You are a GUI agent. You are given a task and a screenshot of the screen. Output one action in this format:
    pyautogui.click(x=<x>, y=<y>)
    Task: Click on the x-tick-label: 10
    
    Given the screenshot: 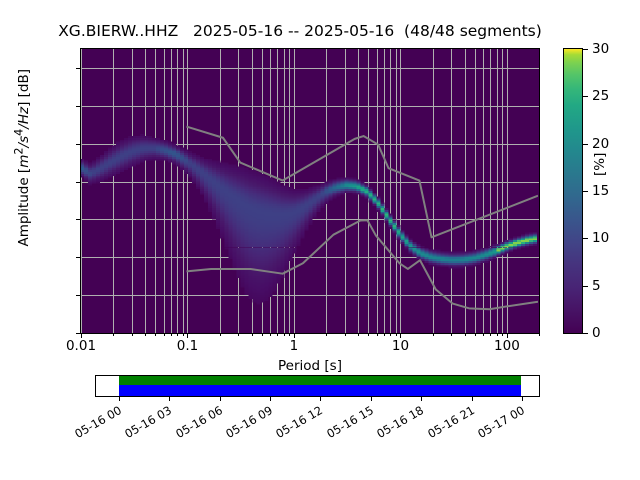 What is the action you would take?
    pyautogui.click(x=400, y=346)
    